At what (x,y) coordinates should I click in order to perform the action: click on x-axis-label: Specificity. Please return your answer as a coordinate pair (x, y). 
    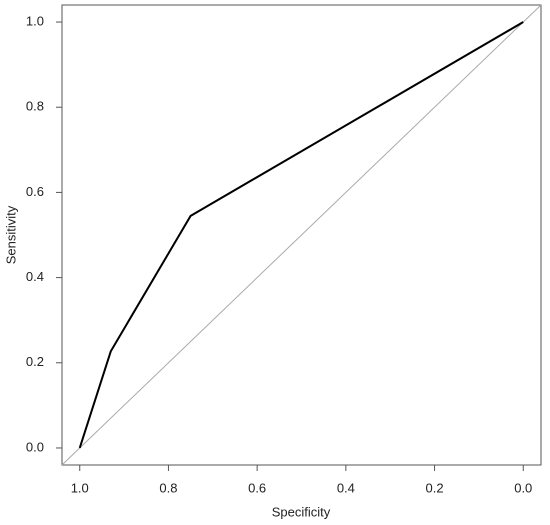
    Looking at the image, I should click on (301, 511).